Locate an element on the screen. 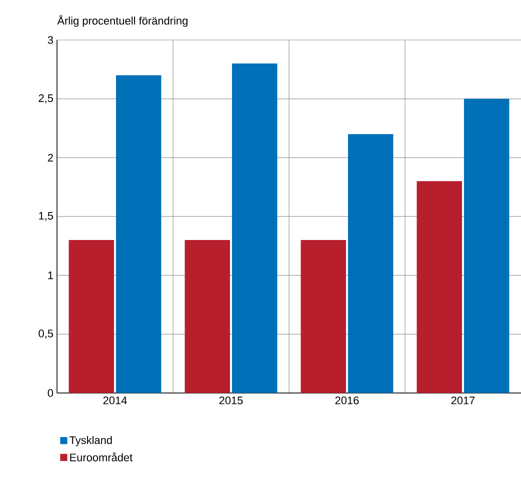 Image resolution: width=521 pixels, height=499 pixels. y-tick-label: 1 is located at coordinates (50, 276).